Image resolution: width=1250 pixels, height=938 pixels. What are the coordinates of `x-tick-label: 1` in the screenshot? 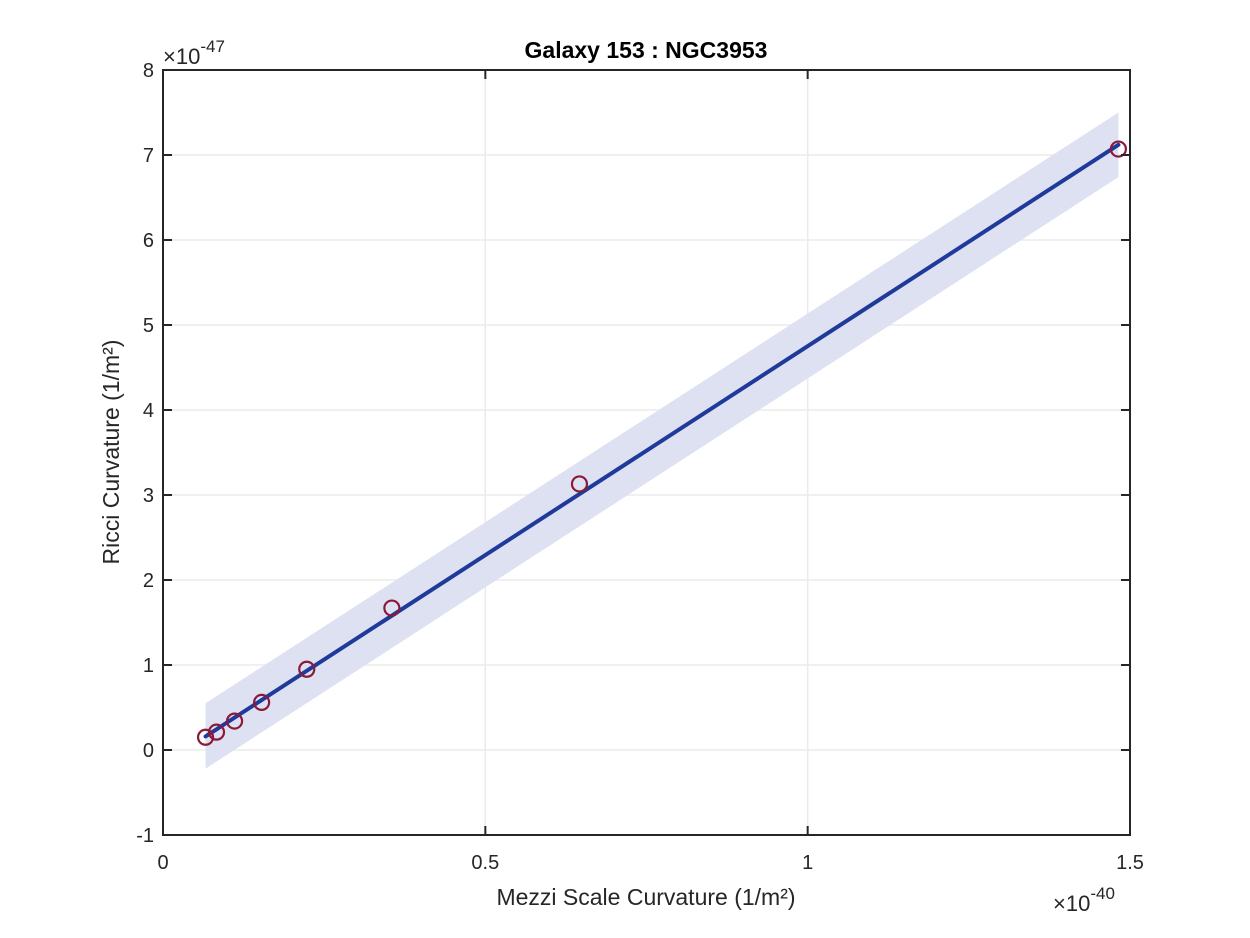 It's located at (807, 863).